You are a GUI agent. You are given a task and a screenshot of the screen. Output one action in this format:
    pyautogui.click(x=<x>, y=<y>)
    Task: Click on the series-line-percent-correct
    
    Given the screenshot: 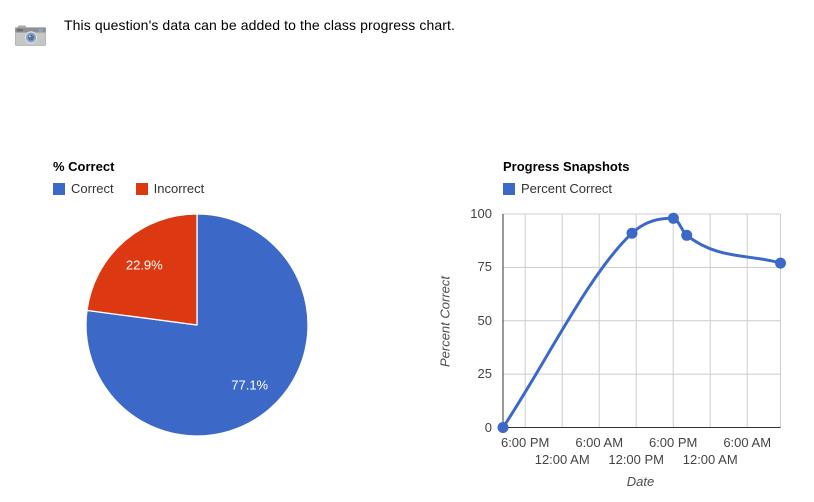 What is the action you would take?
    pyautogui.click(x=641, y=322)
    